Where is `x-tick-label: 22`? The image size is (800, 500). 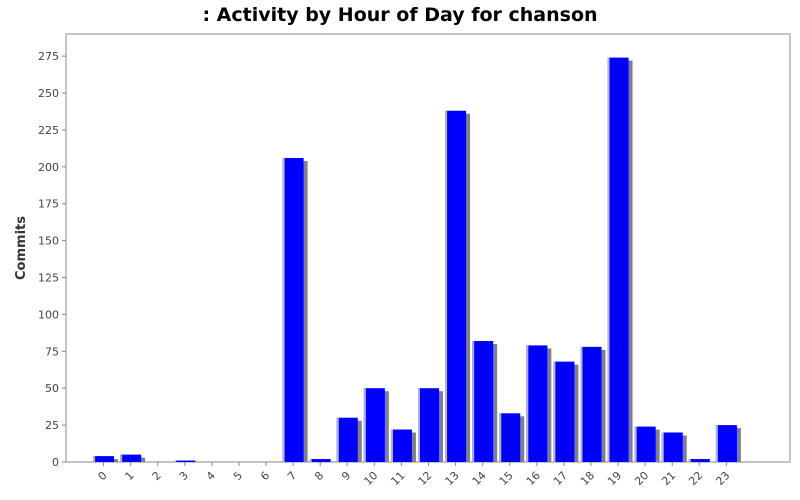
x-tick-label: 22 is located at coordinates (695, 478).